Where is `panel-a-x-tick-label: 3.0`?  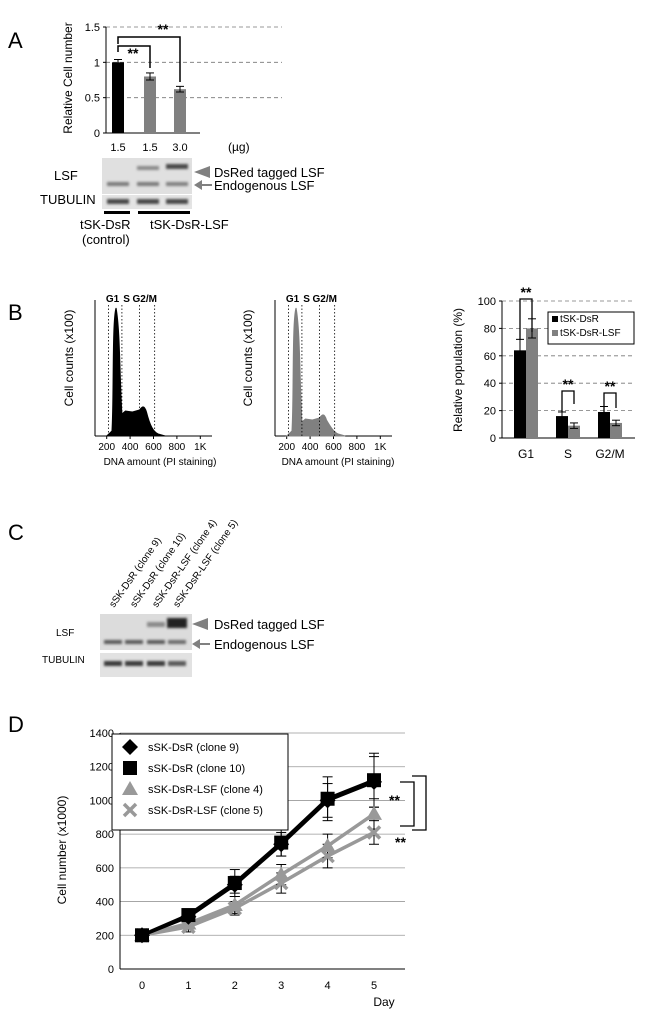 panel-a-x-tick-label: 3.0 is located at coordinates (179, 148).